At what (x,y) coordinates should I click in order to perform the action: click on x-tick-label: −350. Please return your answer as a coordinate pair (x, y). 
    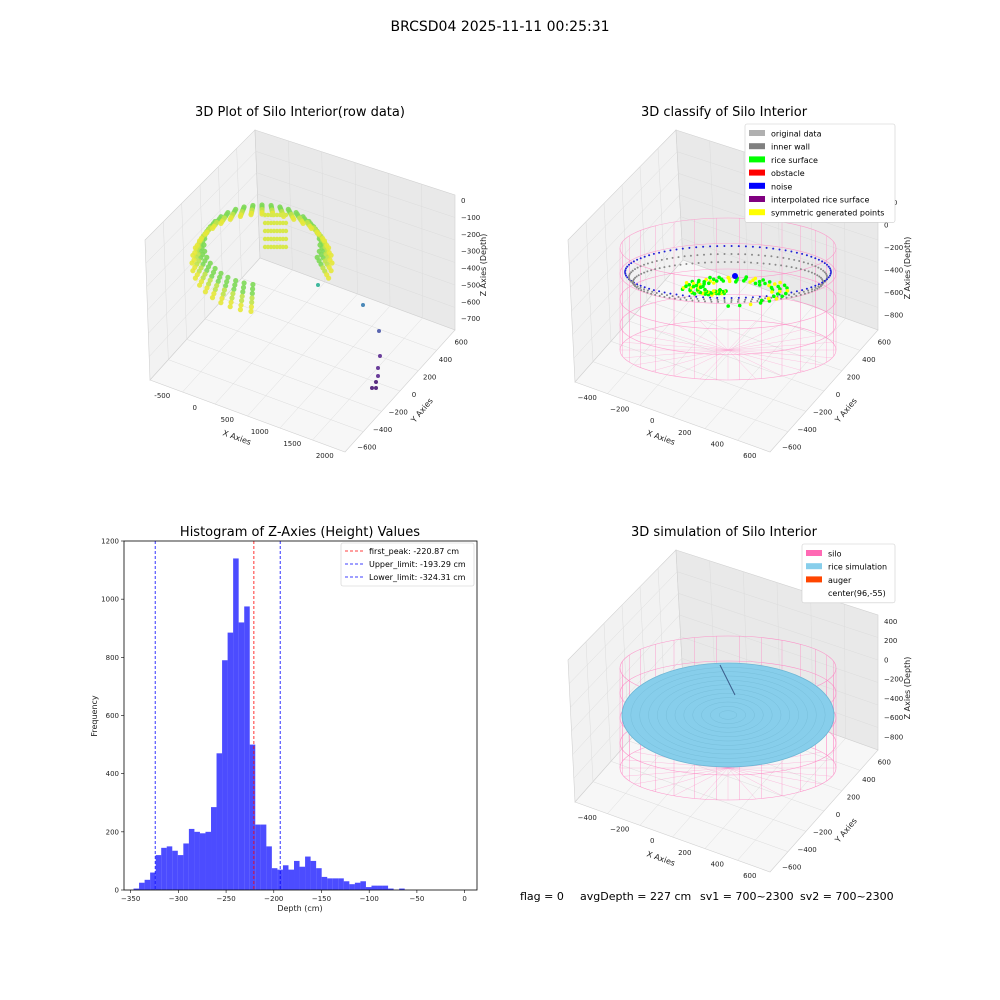
    Looking at the image, I should click on (130, 899).